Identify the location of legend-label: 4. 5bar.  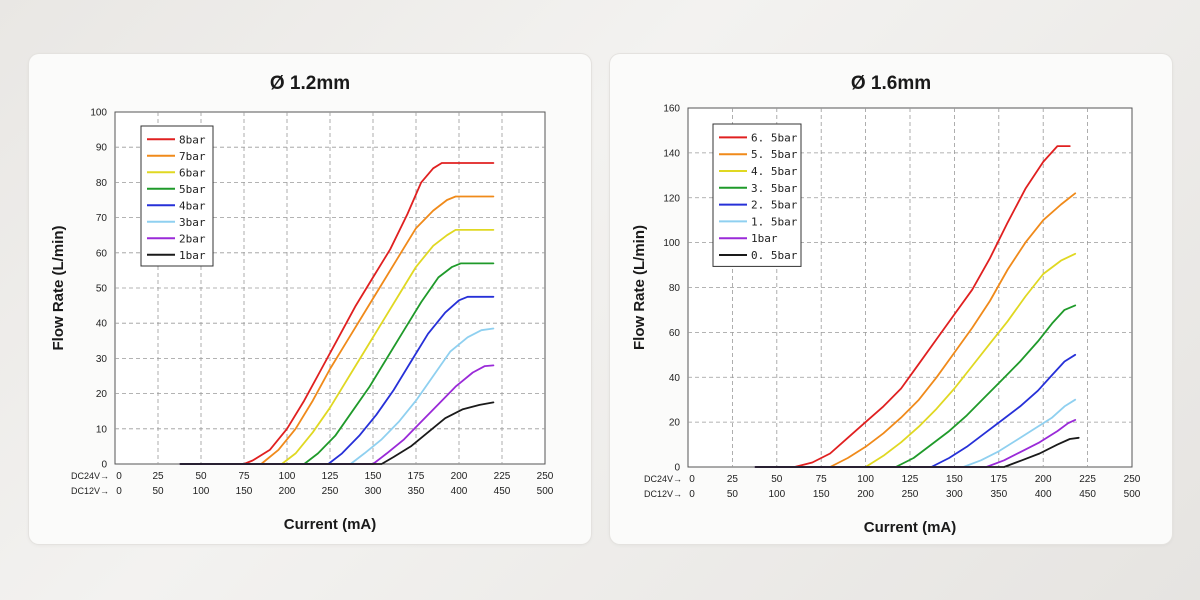
(774, 171).